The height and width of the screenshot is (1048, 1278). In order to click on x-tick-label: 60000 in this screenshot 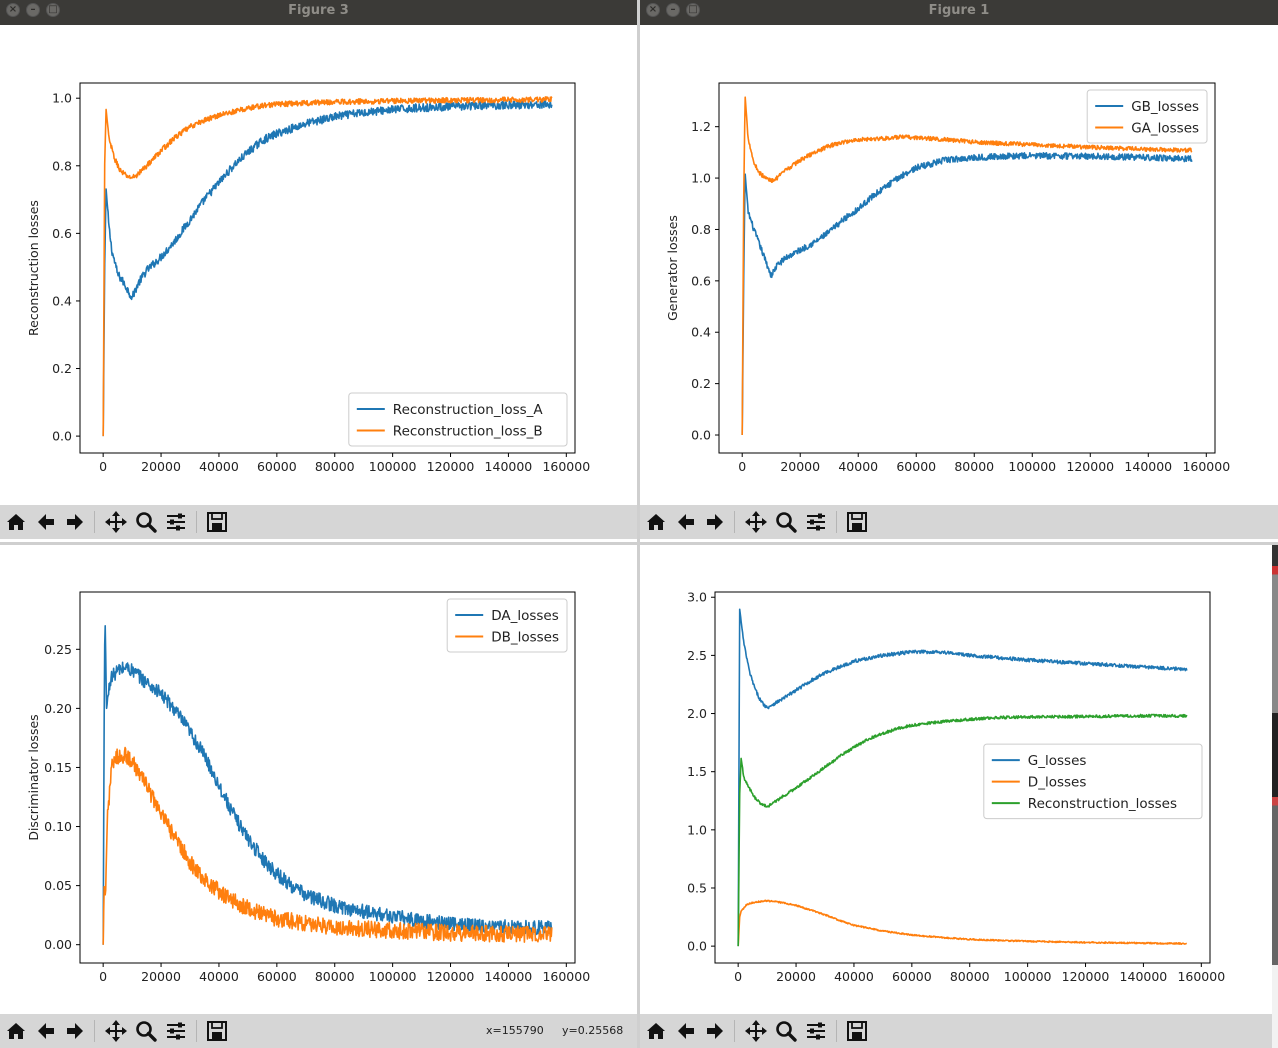, I will do `click(912, 976)`.